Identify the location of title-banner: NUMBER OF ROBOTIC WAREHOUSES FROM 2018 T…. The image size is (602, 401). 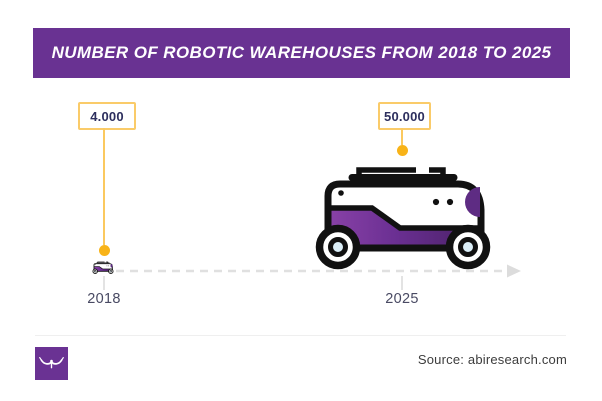
(301, 53).